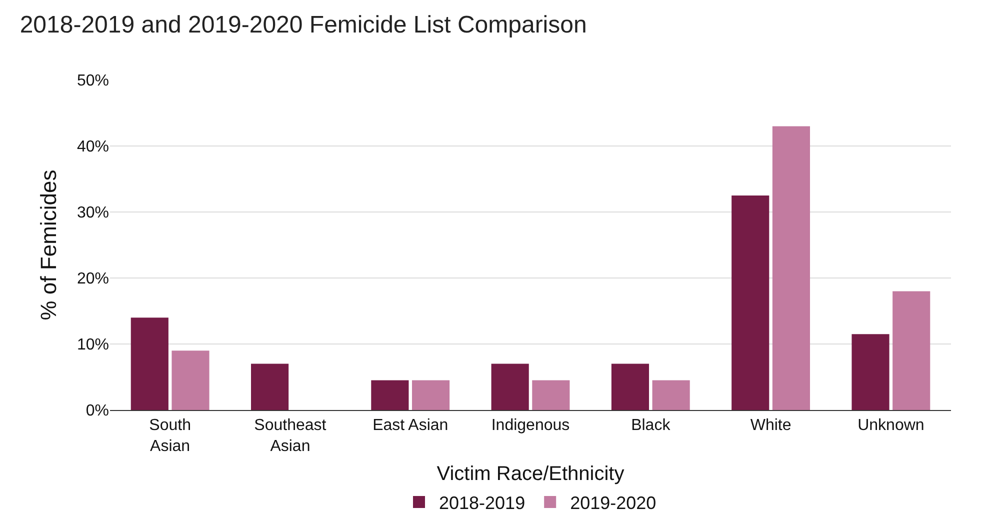 The width and height of the screenshot is (991, 531). What do you see at coordinates (530, 474) in the screenshot?
I see `x-axis-title: Victim Race/Ethnicity` at bounding box center [530, 474].